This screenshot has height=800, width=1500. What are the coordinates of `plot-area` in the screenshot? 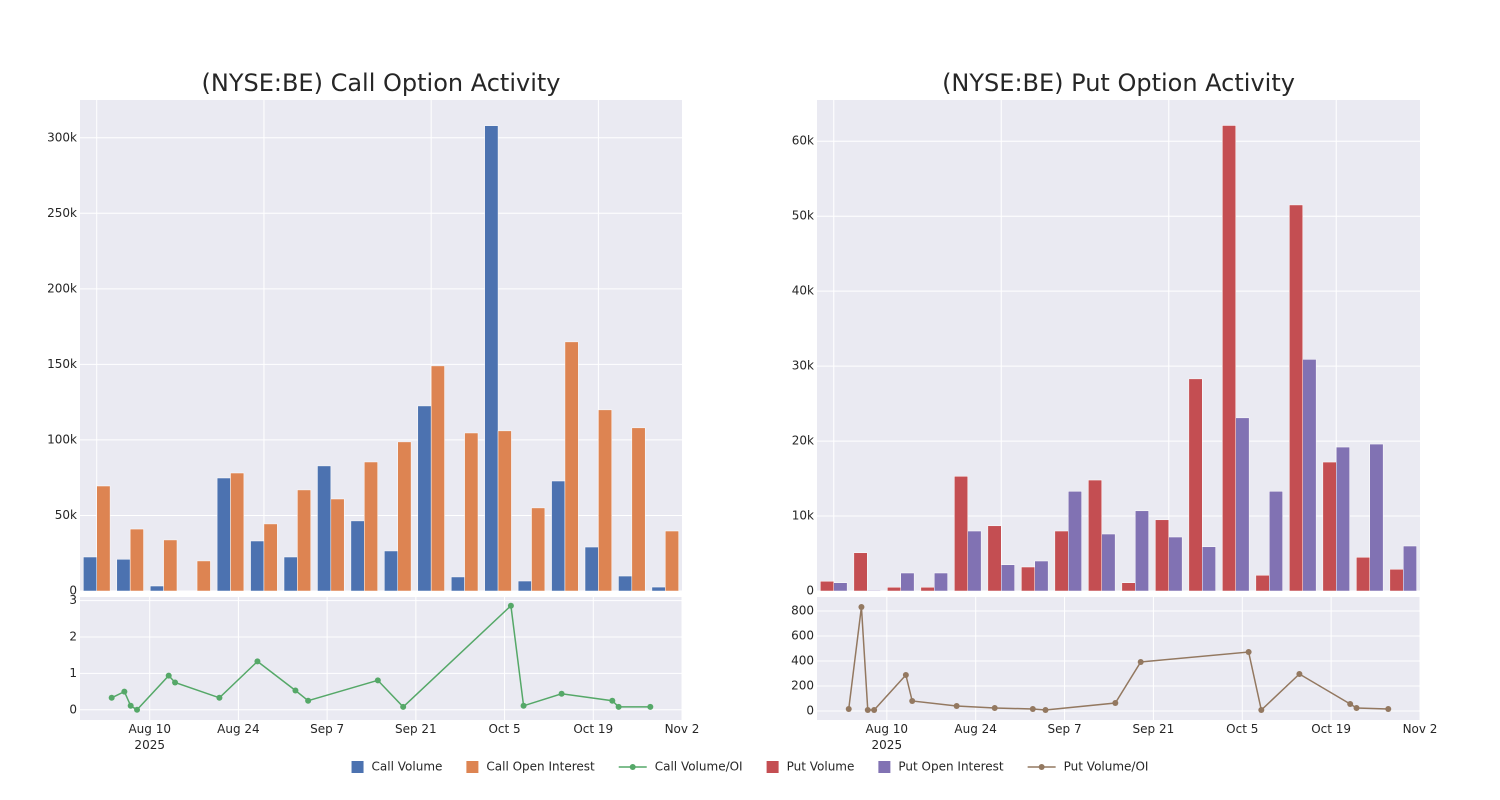 It's located at (1118, 658).